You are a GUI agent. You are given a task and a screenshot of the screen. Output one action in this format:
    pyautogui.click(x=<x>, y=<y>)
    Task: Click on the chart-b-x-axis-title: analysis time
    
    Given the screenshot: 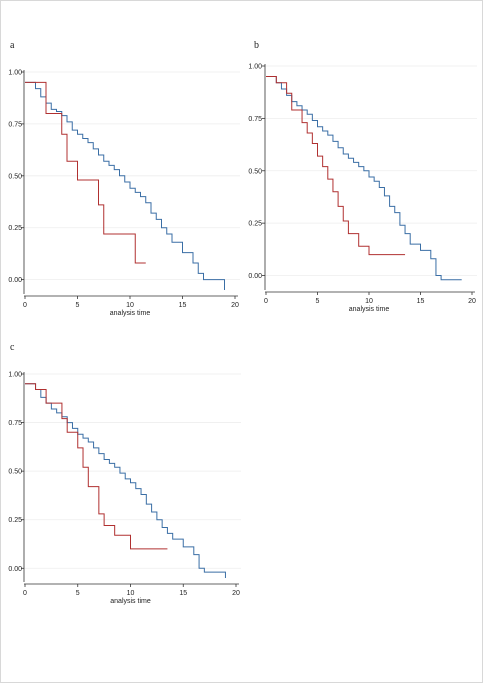 What is the action you would take?
    pyautogui.click(x=369, y=309)
    